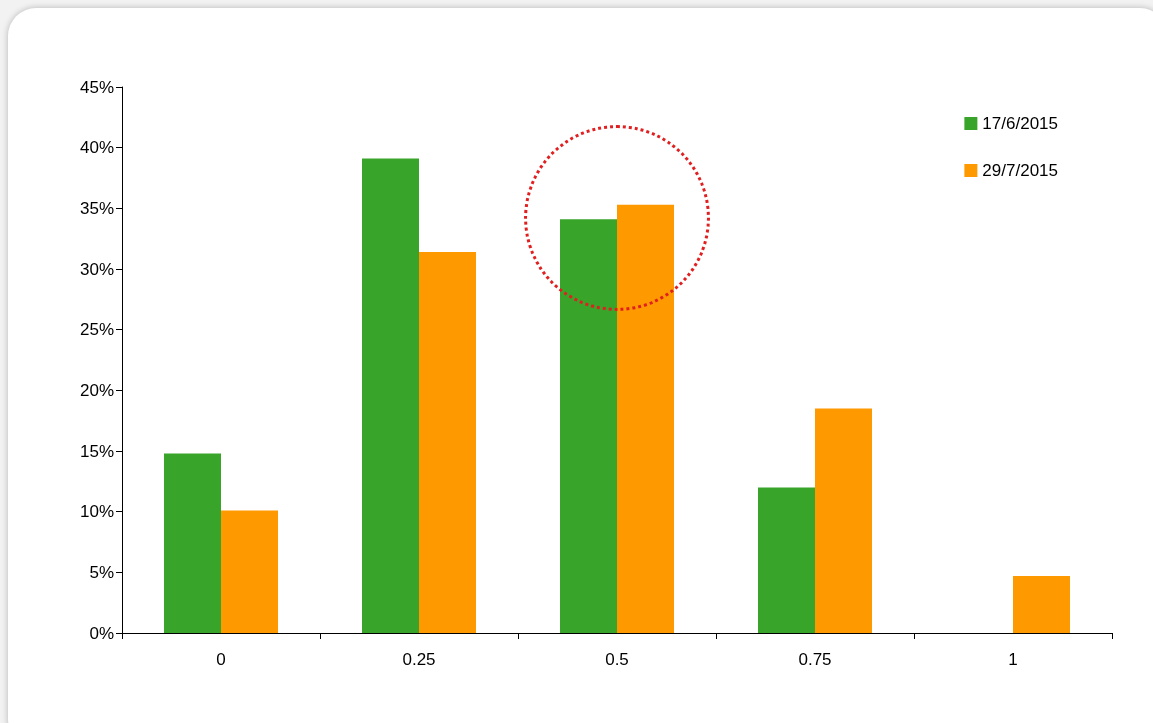  Describe the element at coordinates (96, 390) in the screenshot. I see `y-tick-label: 20%` at that location.